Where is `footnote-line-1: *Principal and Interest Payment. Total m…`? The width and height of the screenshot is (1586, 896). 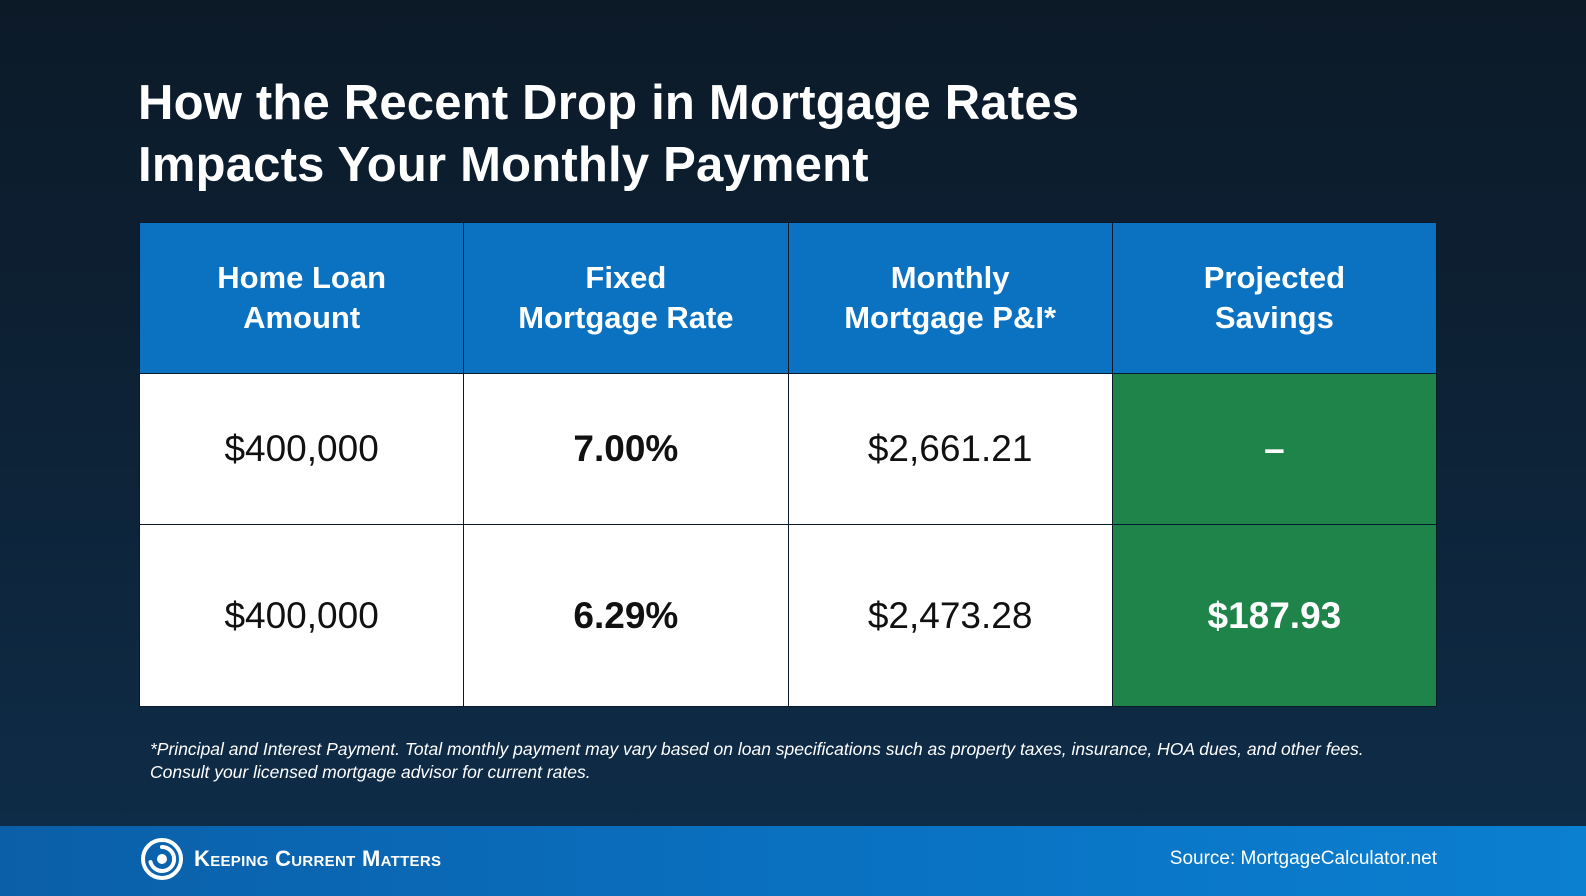 footnote-line-1: *Principal and Interest Payment. Total m… is located at coordinates (757, 749).